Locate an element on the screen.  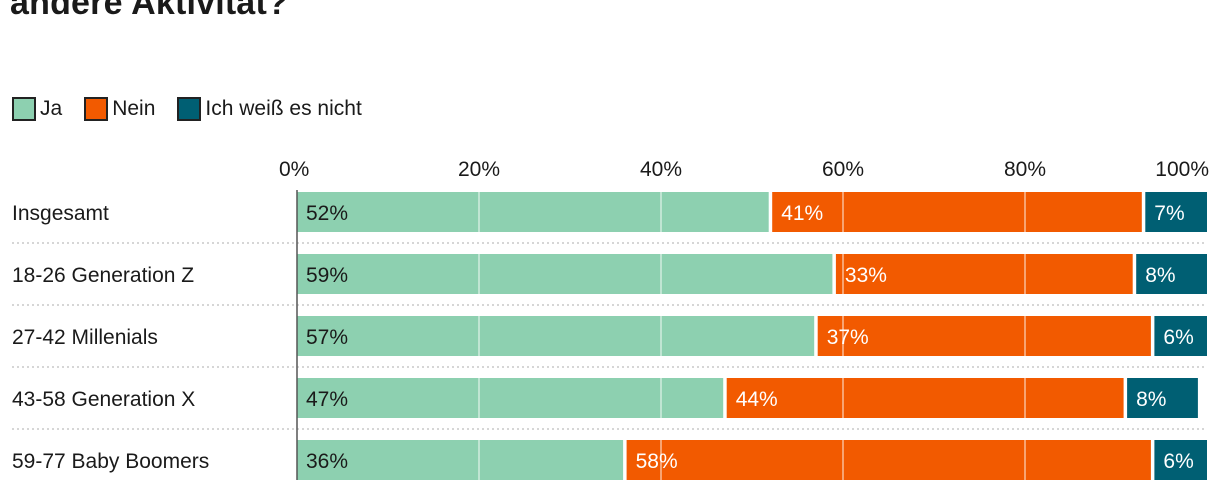
x-tick-label: 0% is located at coordinates (294, 169).